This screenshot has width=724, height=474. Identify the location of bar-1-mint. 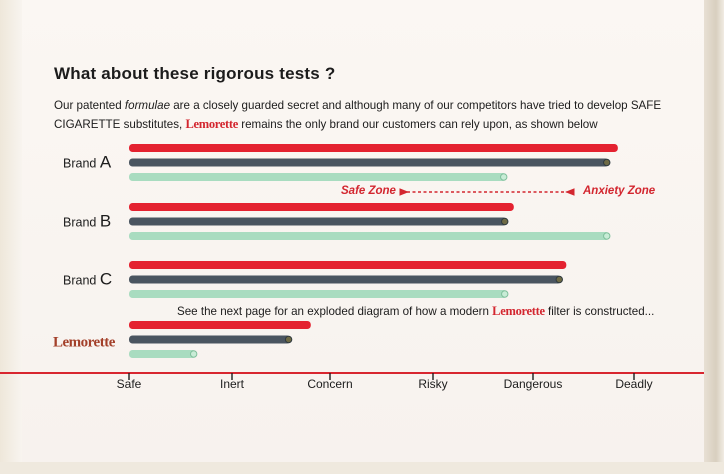
(317, 177).